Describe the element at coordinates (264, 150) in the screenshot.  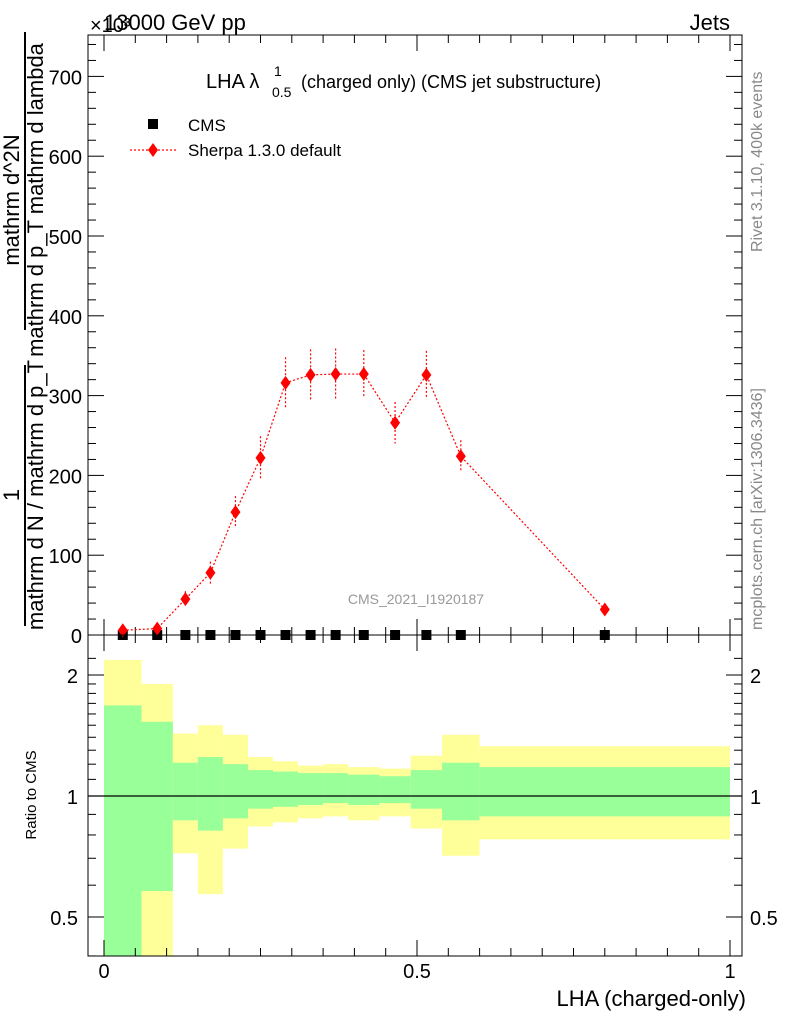
I see `legend-sherpa-label: Sherpa 1.3.0 default` at that location.